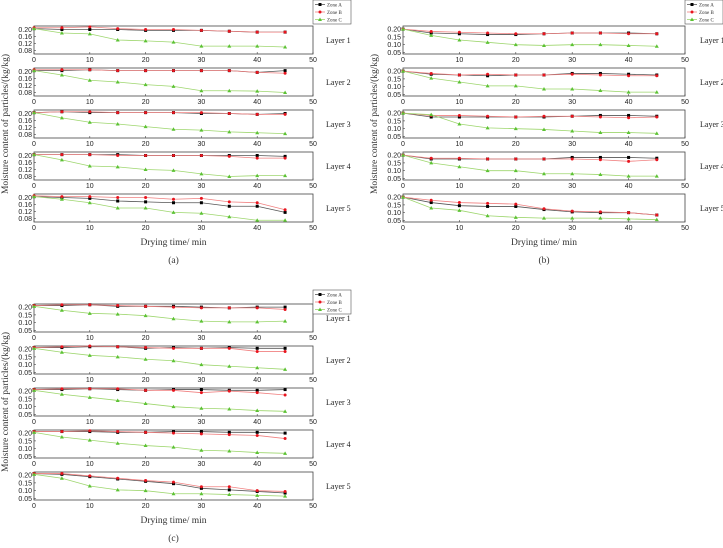 This screenshot has width=723, height=548. Describe the element at coordinates (173, 166) in the screenshot. I see `plot-frame` at that location.